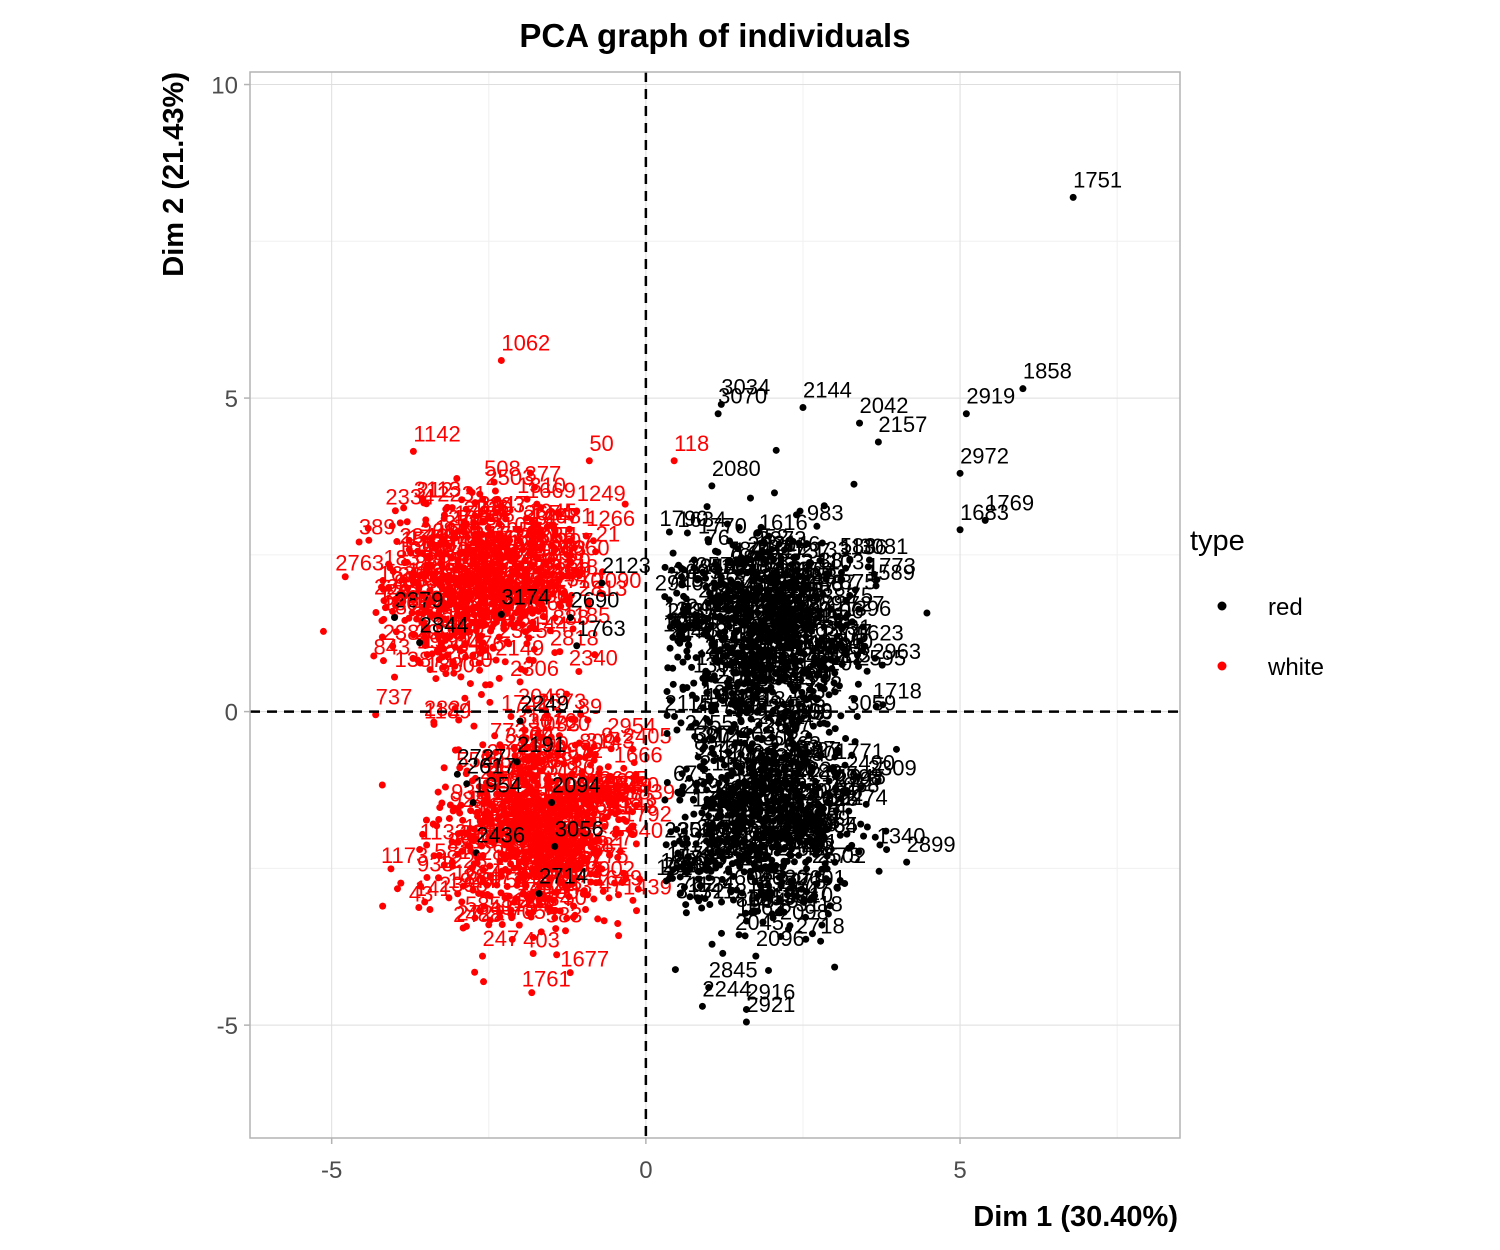 The image size is (1500, 1250). Describe the element at coordinates (1075, 1217) in the screenshot. I see `x-axis-title: Dim 1 (30.40%)` at that location.